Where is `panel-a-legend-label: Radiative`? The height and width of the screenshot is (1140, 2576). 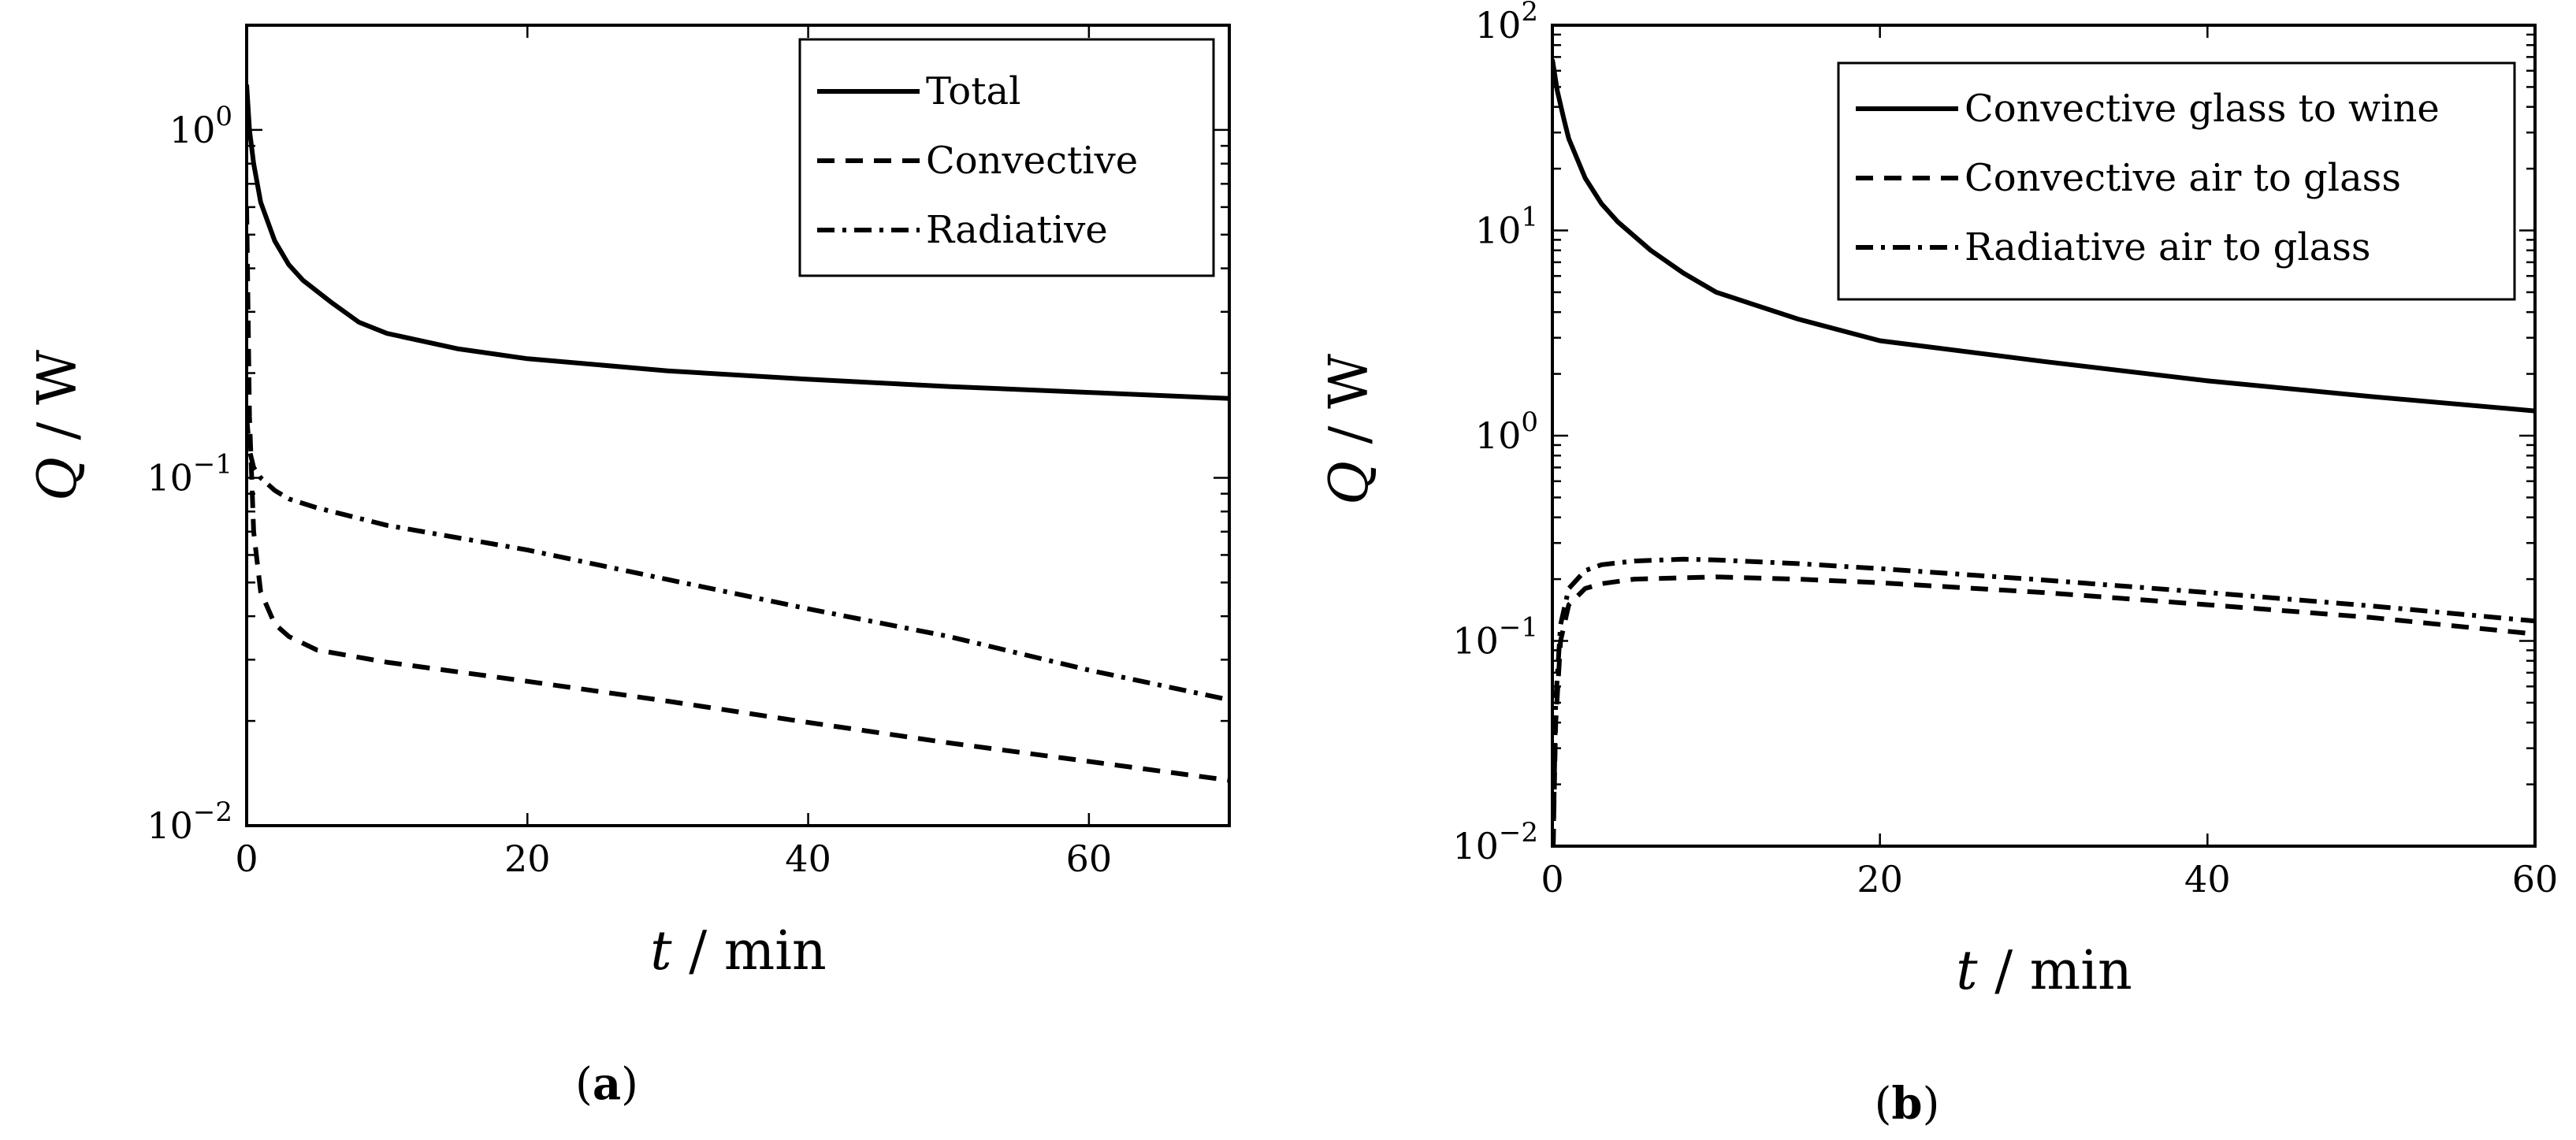
panel-a-legend-label: Radiative is located at coordinates (1017, 230).